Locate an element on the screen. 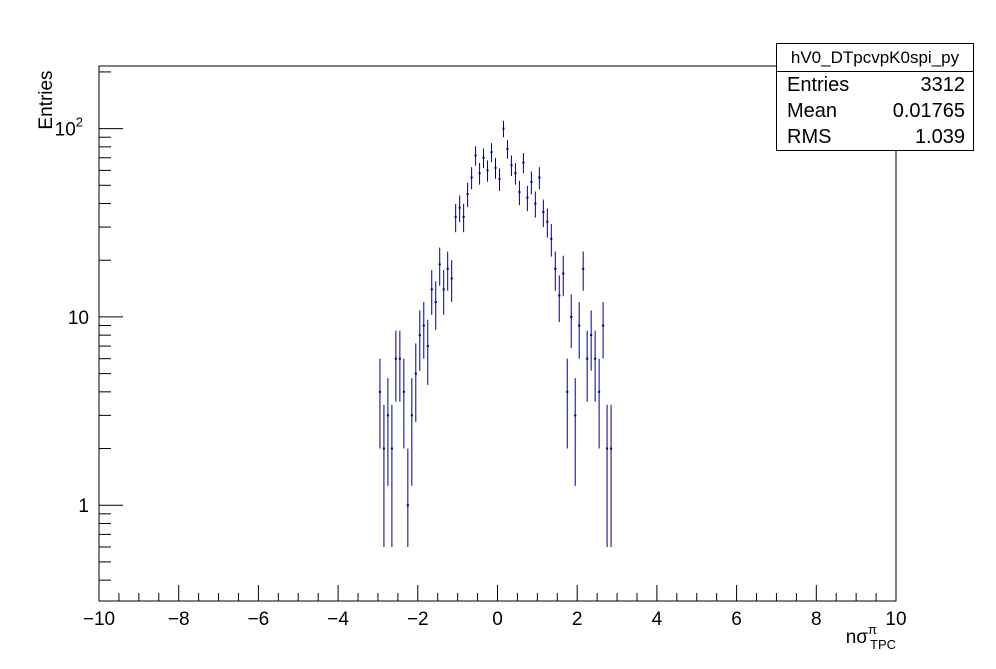 Image resolution: width=996 pixels, height=669 pixels. stats-row-rms: RMS 1.039 is located at coordinates (875, 137).